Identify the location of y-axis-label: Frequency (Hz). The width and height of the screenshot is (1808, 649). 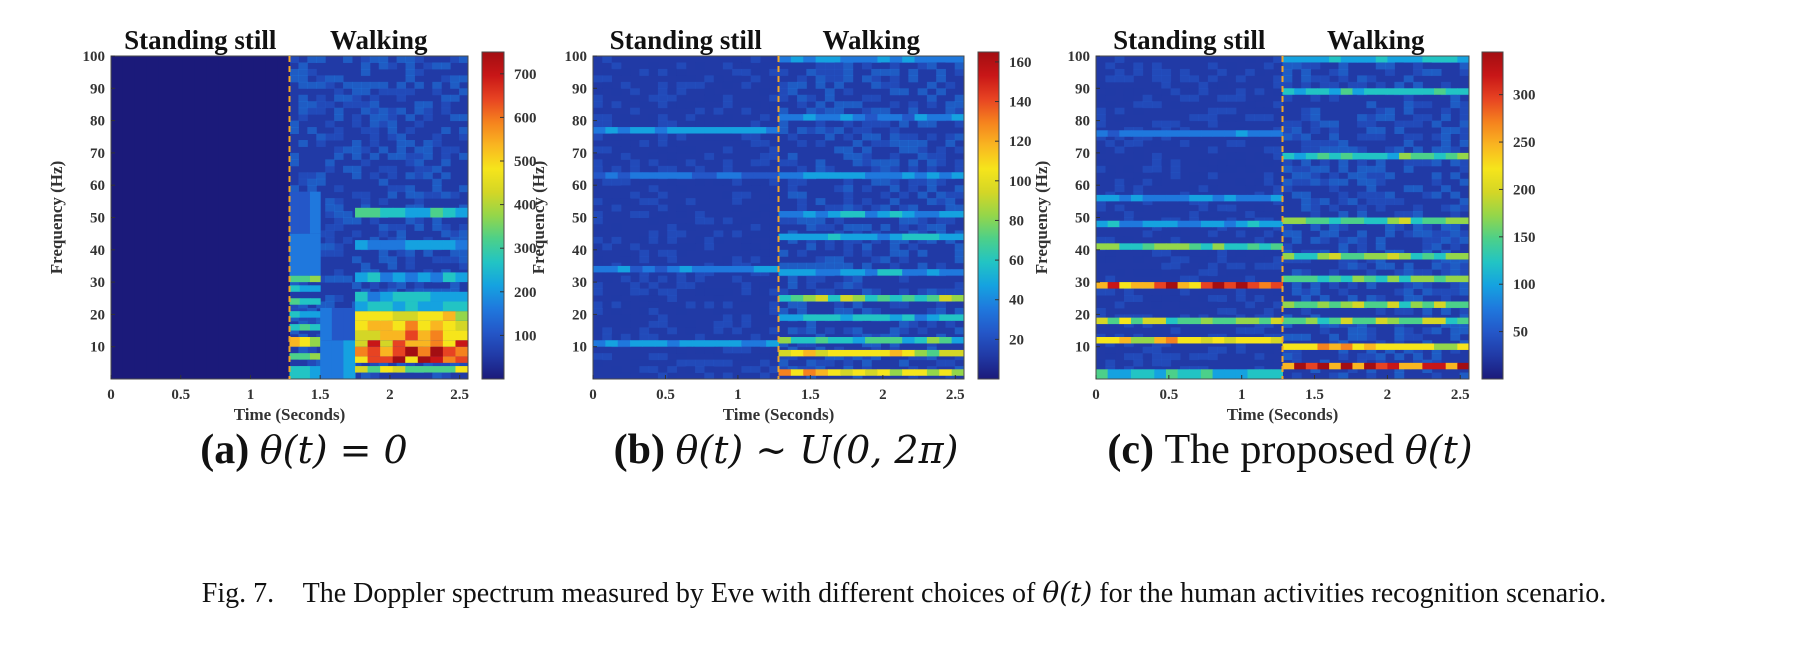
(538, 217).